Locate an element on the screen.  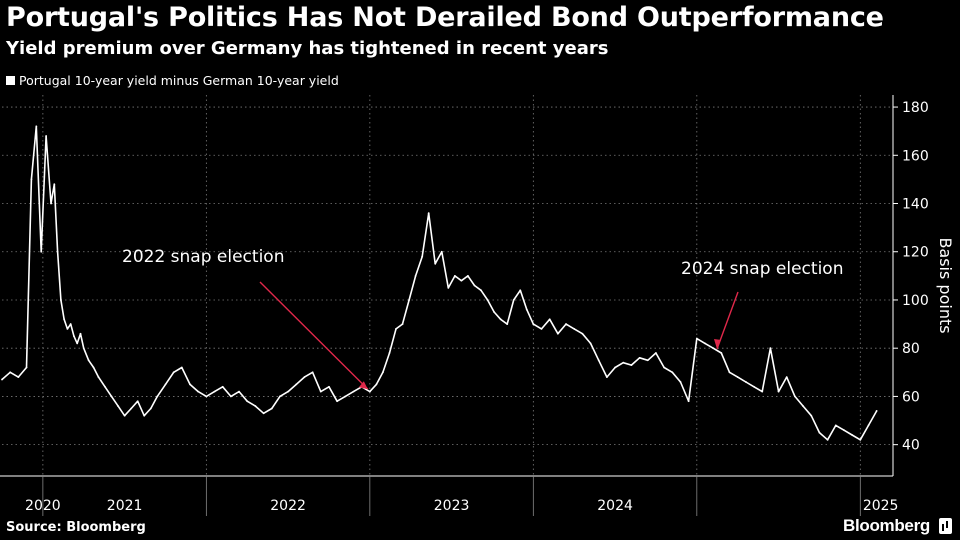
source-note: Source: Bloomberg is located at coordinates (76, 527).